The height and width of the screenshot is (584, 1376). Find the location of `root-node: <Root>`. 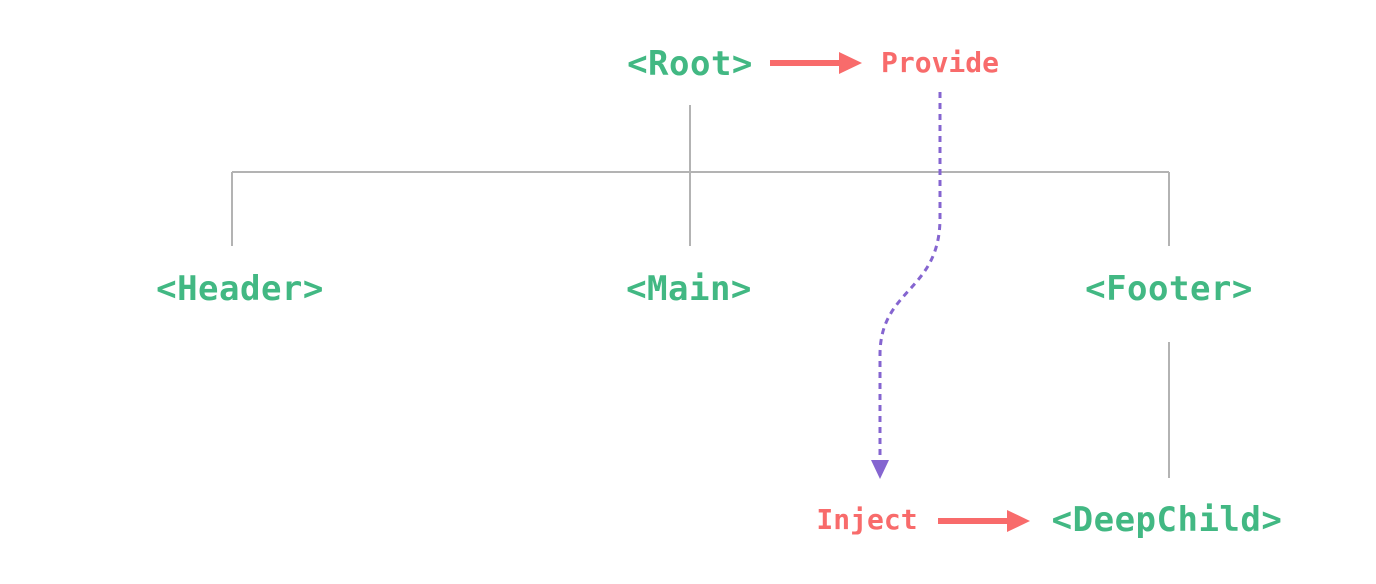

root-node: <Root> is located at coordinates (690, 64).